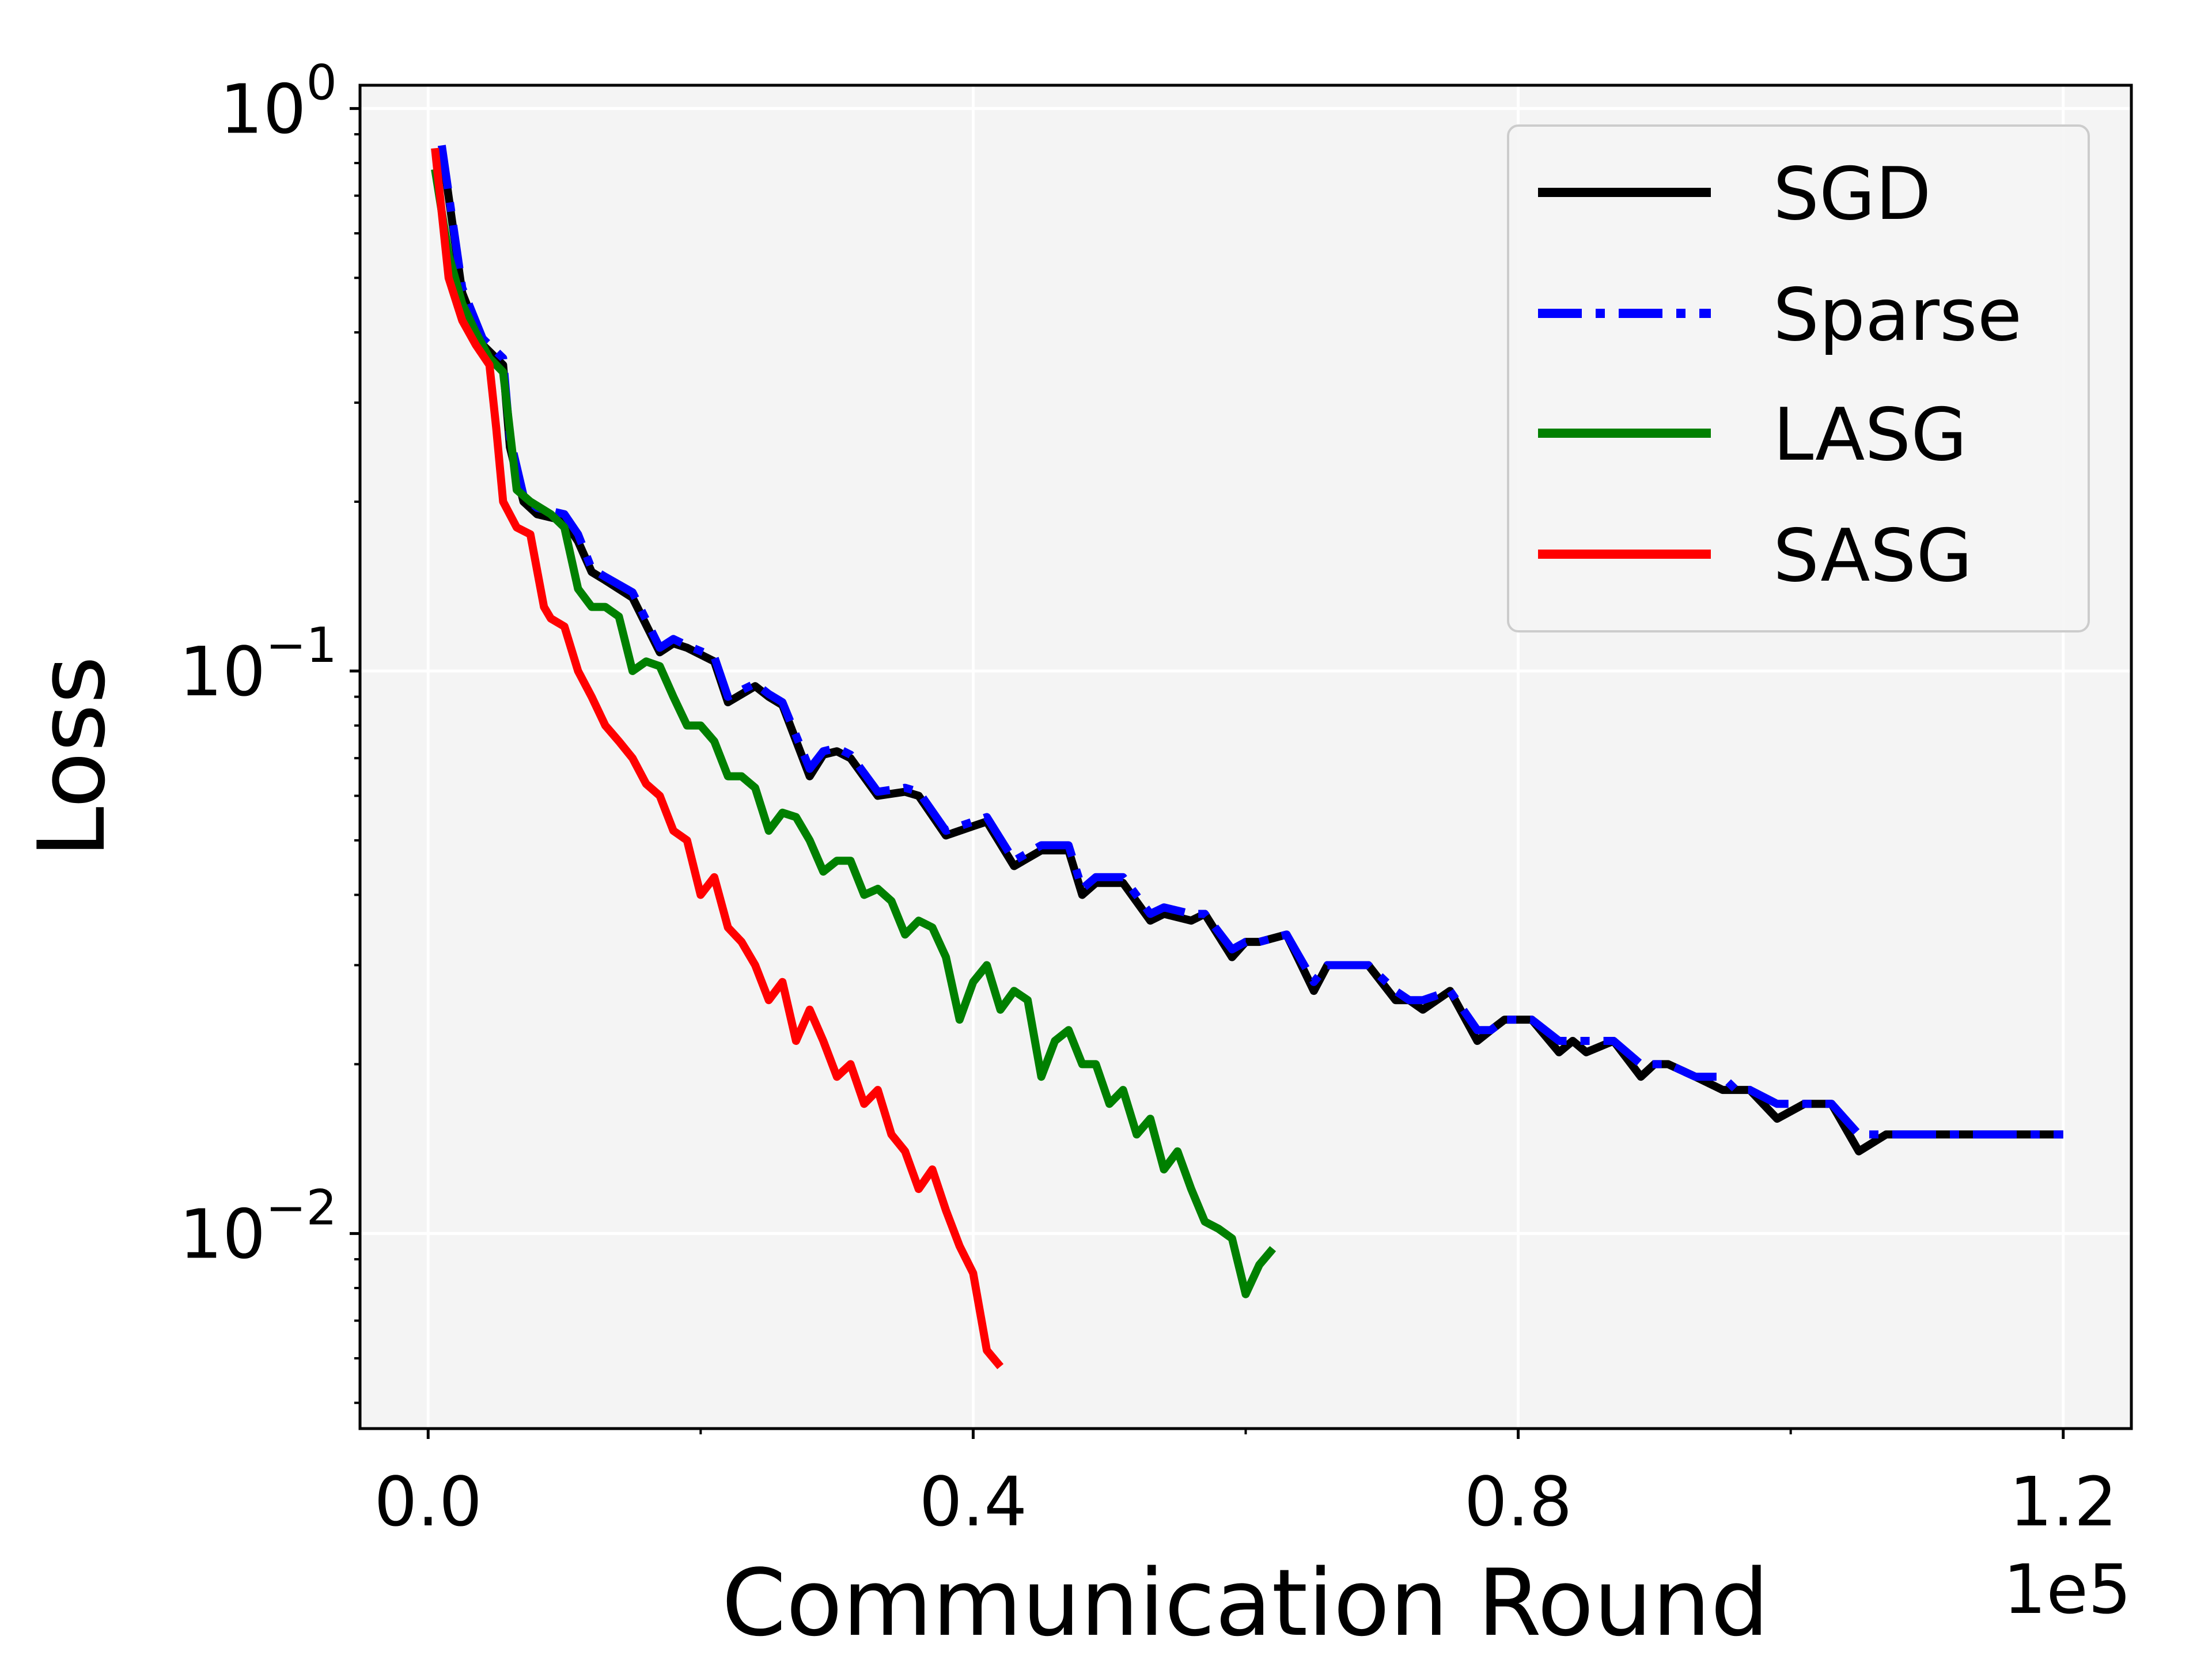  Describe the element at coordinates (1245, 1603) in the screenshot. I see `x-axis-title: Communication Round` at that location.